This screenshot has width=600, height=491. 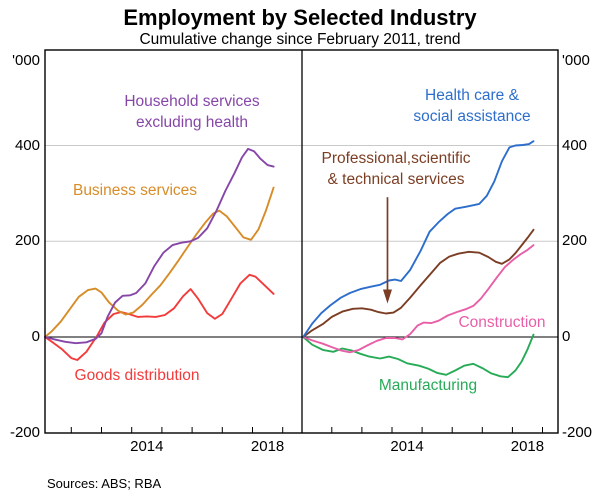 I want to click on y-tick-label-right-200: 200, so click(x=575, y=241).